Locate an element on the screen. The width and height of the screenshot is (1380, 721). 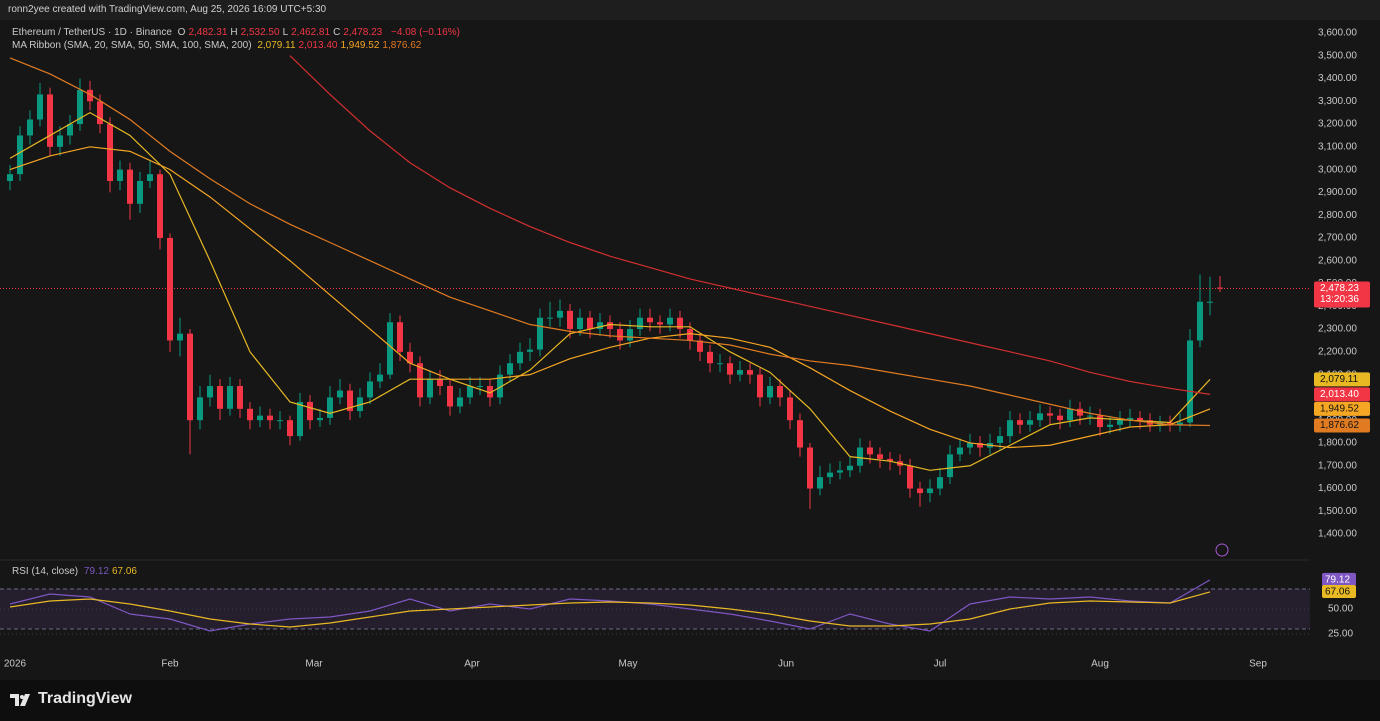
y-tick-label: 50.00 is located at coordinates (1340, 609).